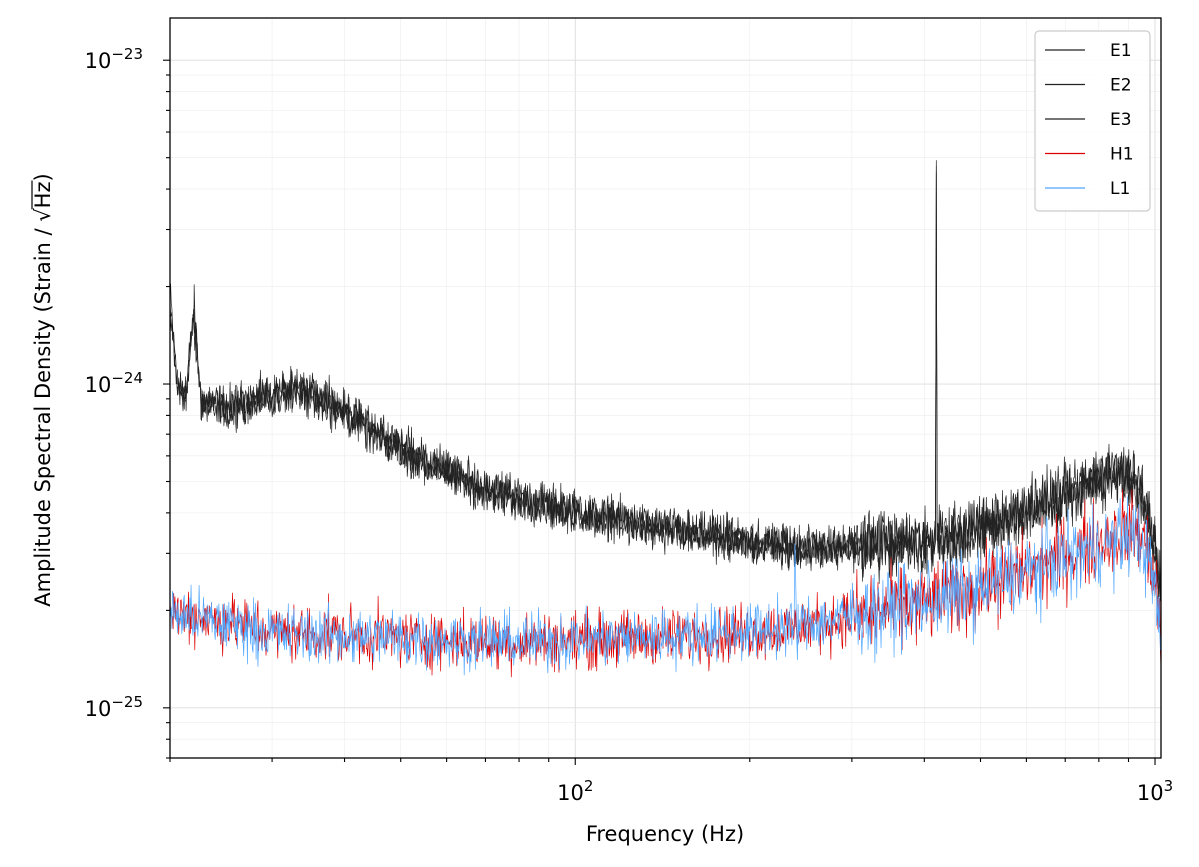  I want to click on y-tick-label: 10−25, so click(114, 707).